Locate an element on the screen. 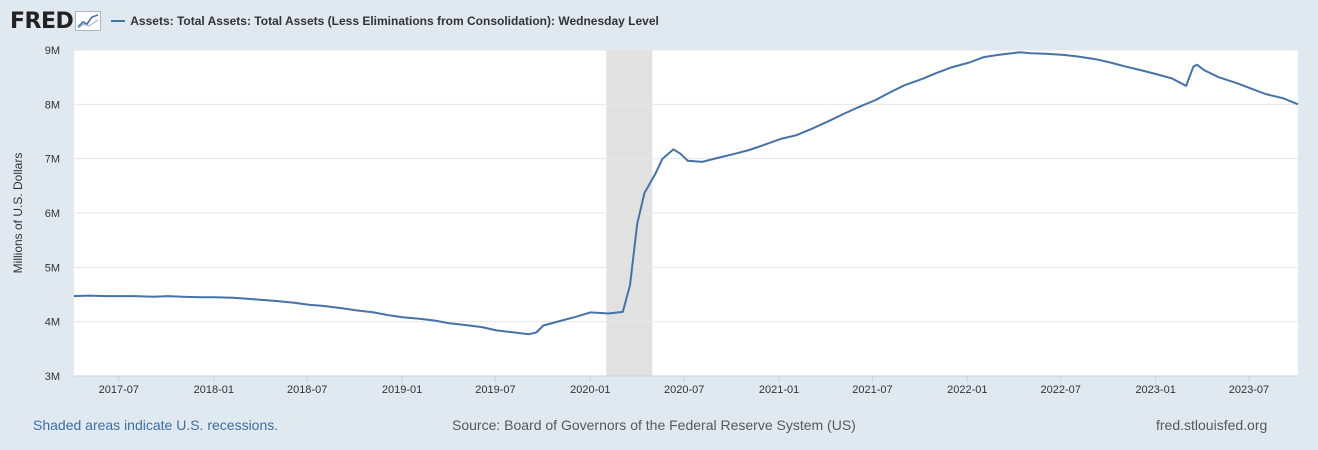  x-tick-label: 2017-07 is located at coordinates (119, 390).